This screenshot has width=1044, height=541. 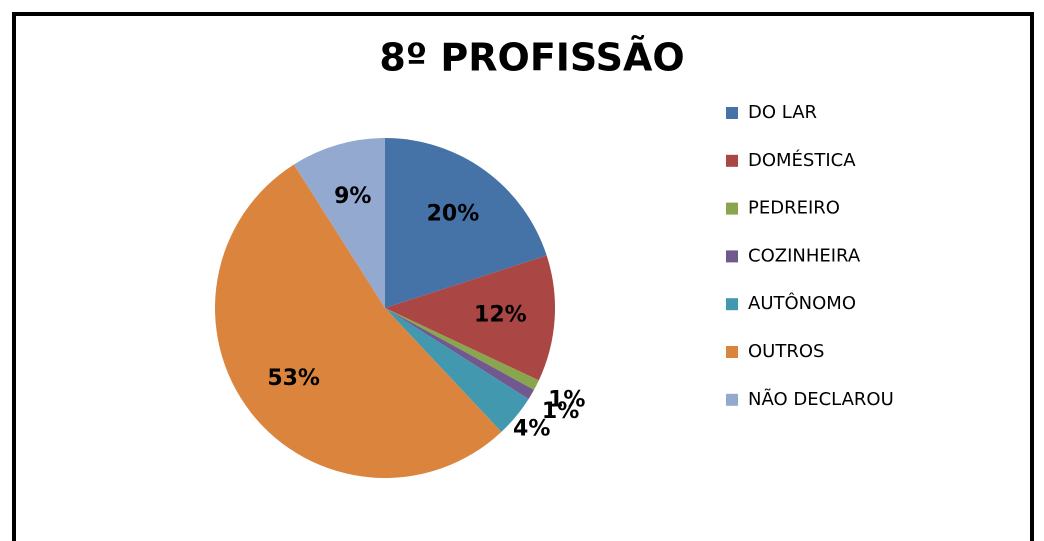 What do you see at coordinates (821, 399) in the screenshot?
I see `legend-label: NÃO DECLAROU` at bounding box center [821, 399].